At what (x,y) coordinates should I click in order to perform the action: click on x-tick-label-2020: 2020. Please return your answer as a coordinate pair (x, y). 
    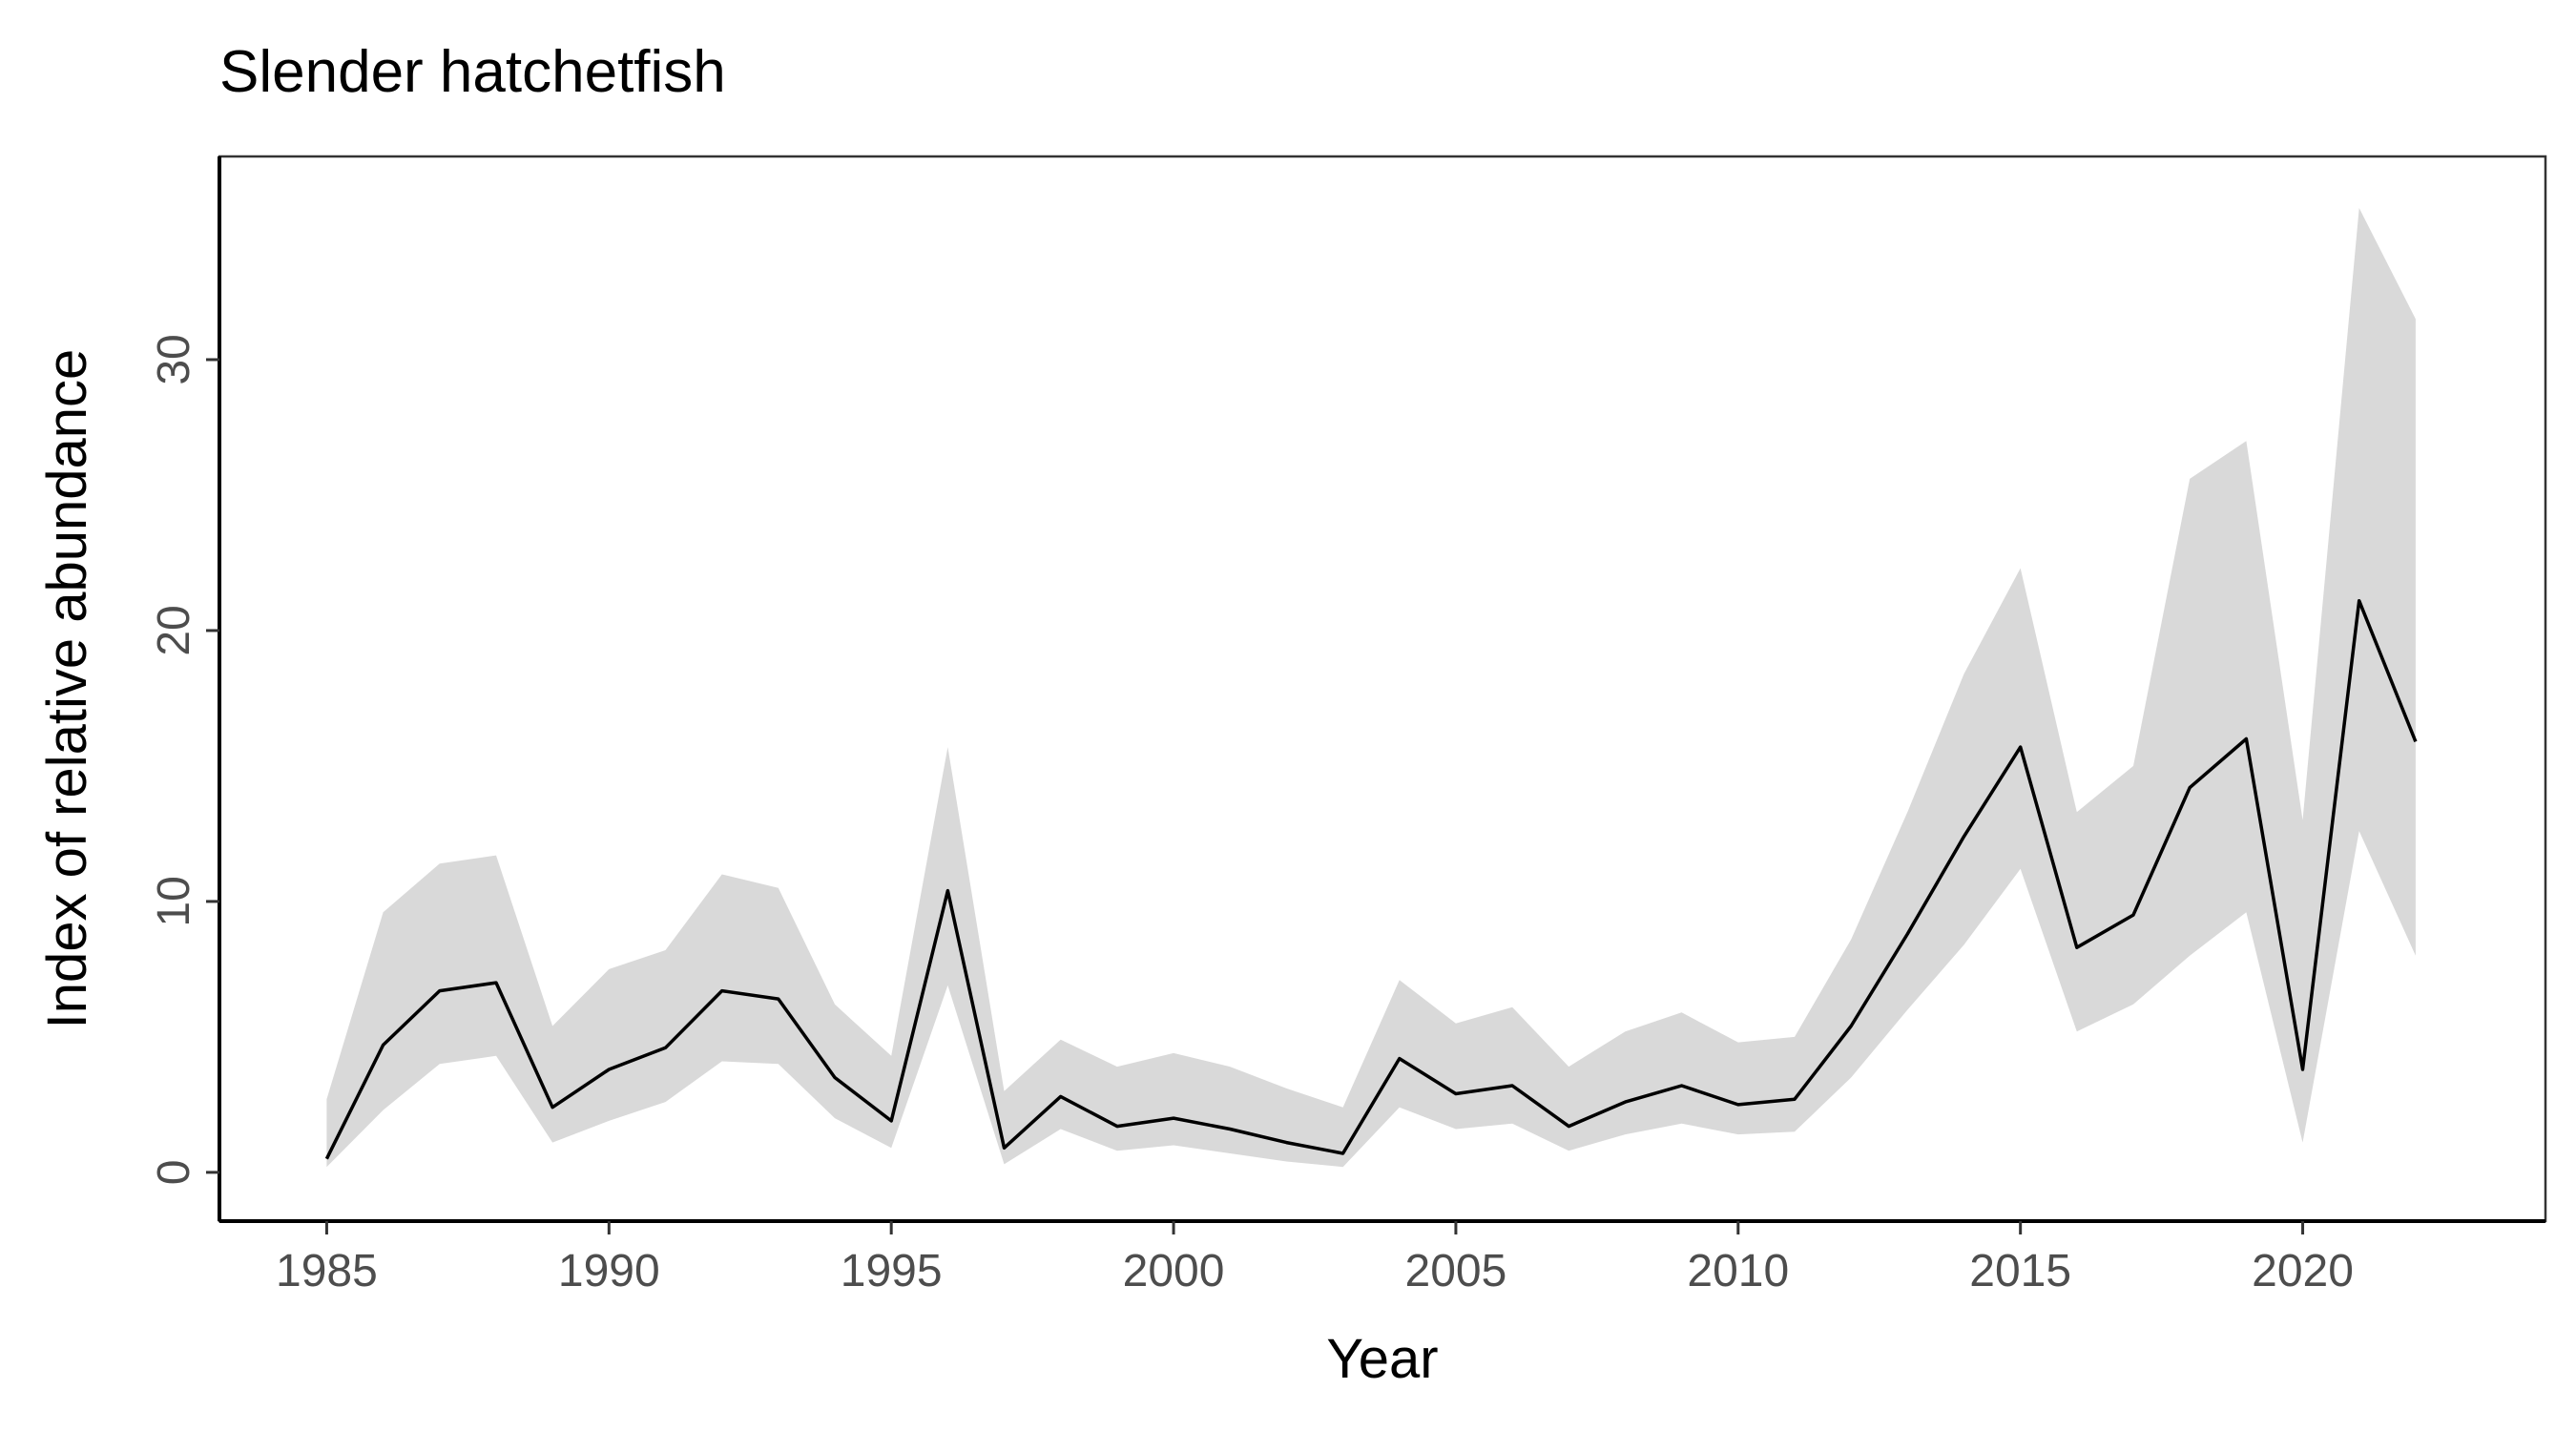
    Looking at the image, I should click on (2303, 1271).